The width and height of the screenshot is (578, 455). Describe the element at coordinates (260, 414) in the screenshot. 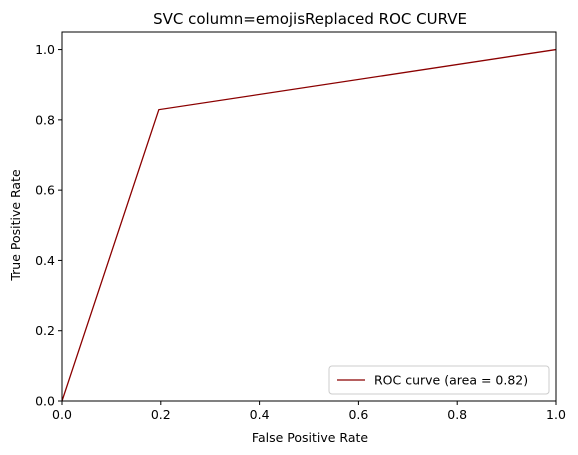

I see `x-tick-label: 0.4` at that location.